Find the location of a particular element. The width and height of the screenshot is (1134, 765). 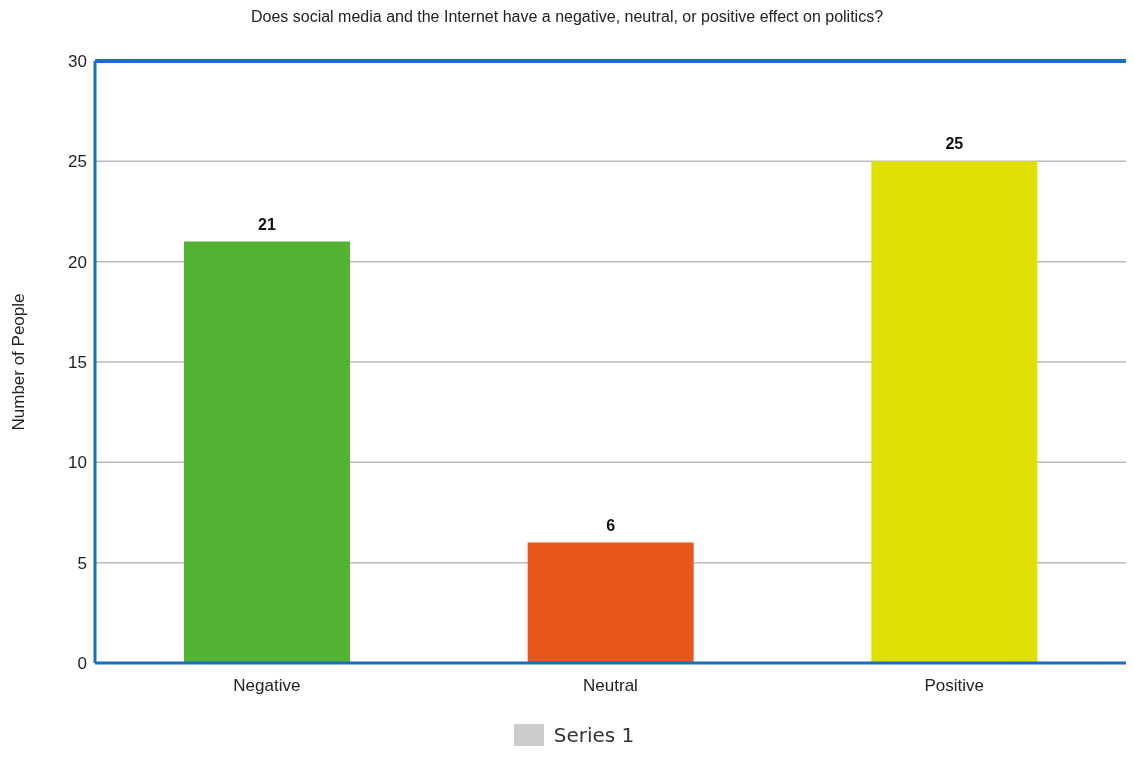

data-label: 21 is located at coordinates (267, 224).